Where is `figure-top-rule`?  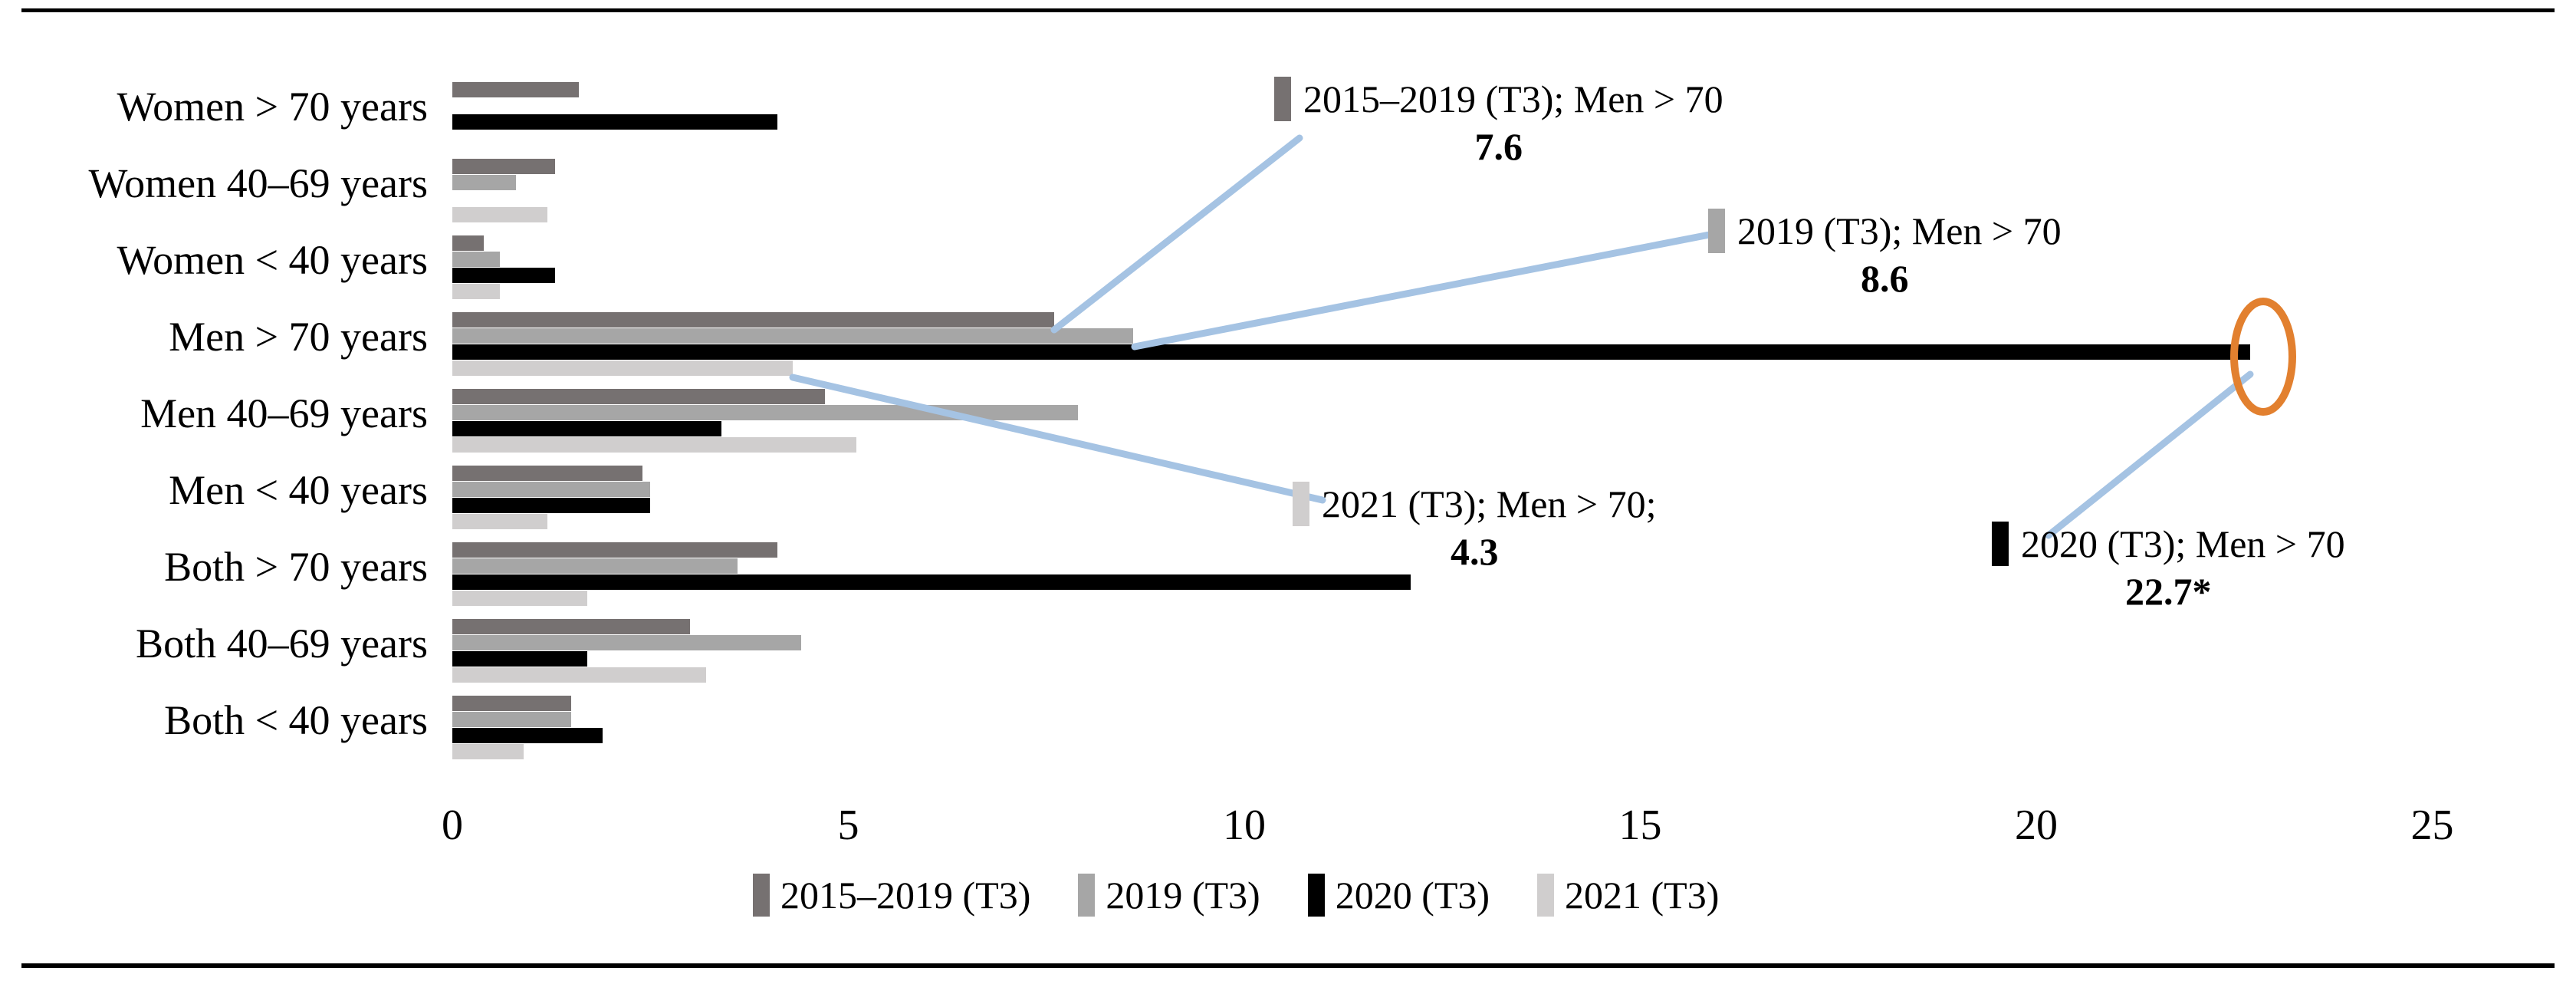
figure-top-rule is located at coordinates (1288, 10).